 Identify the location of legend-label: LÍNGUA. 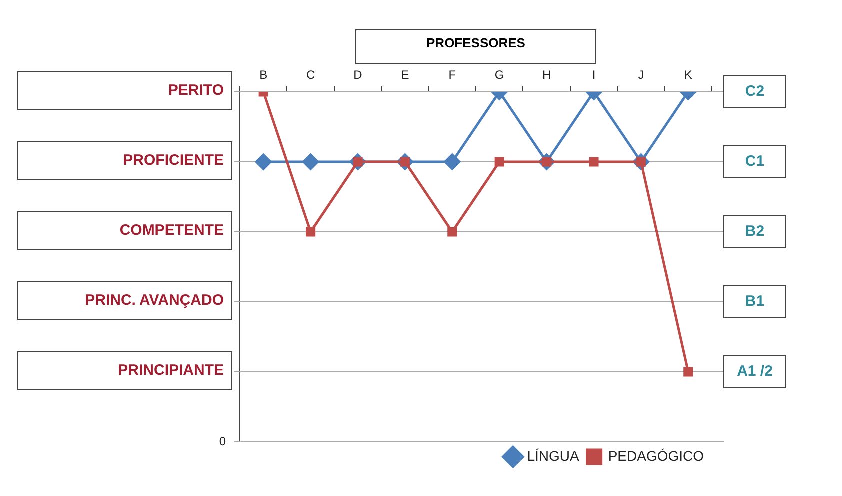
(553, 456).